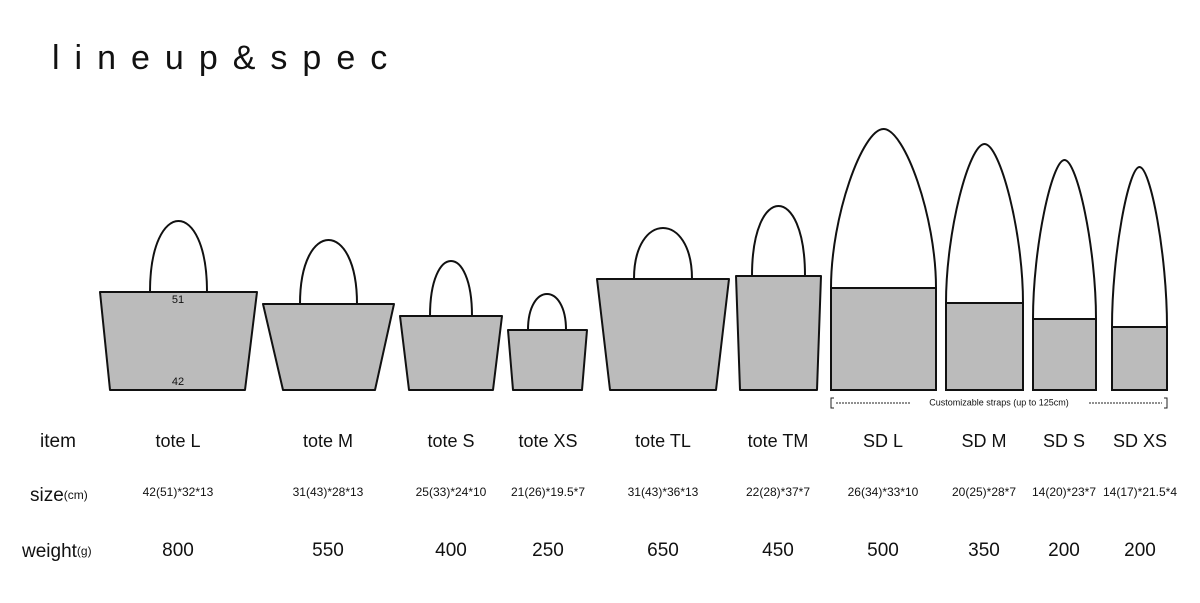 This screenshot has width=1200, height=603. I want to click on bracket-right, so click(1166, 403).